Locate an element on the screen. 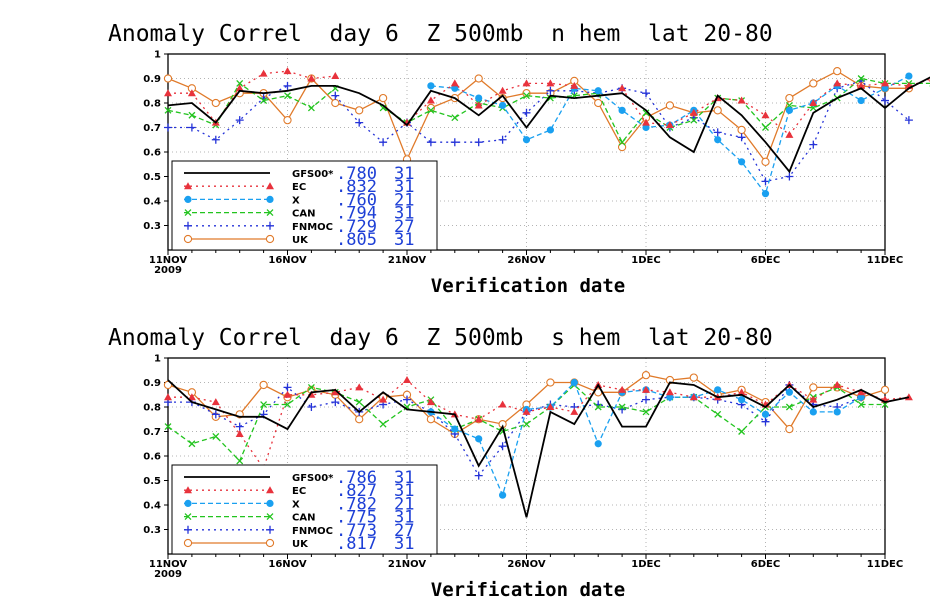 This screenshot has height=608, width=930. legend-score: .794 is located at coordinates (356, 214).